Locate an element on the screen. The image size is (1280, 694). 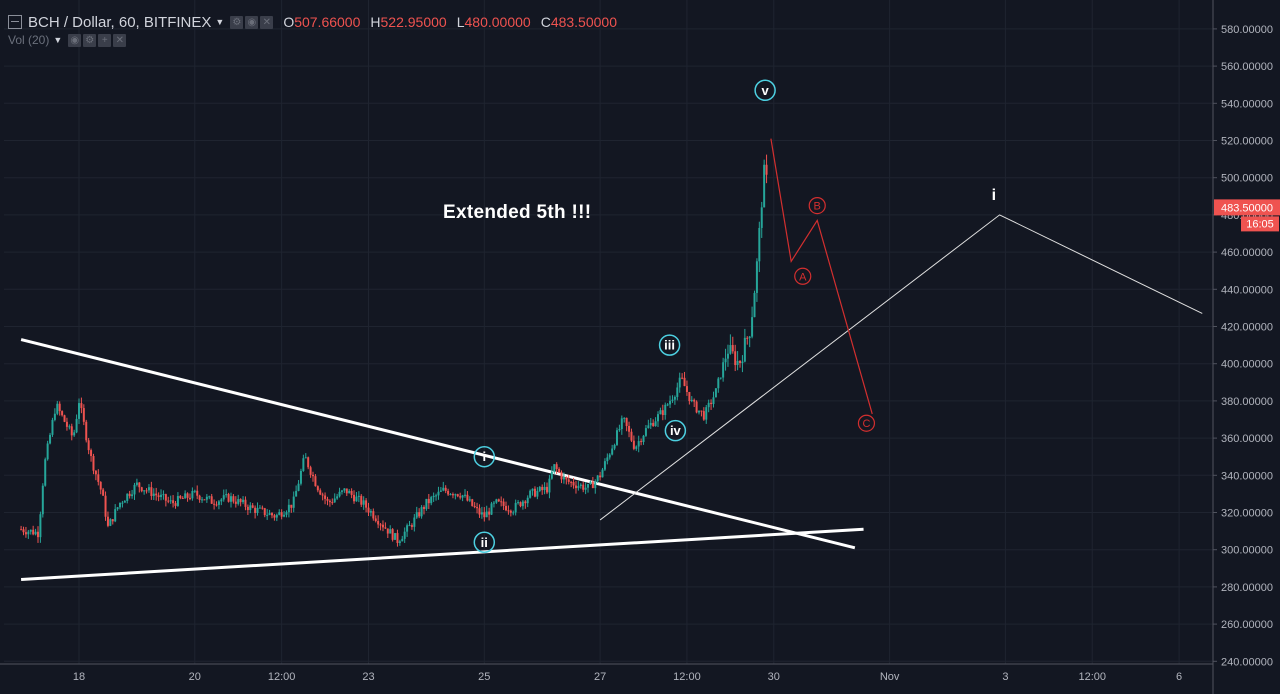
correction-label-B: B is located at coordinates (817, 207).